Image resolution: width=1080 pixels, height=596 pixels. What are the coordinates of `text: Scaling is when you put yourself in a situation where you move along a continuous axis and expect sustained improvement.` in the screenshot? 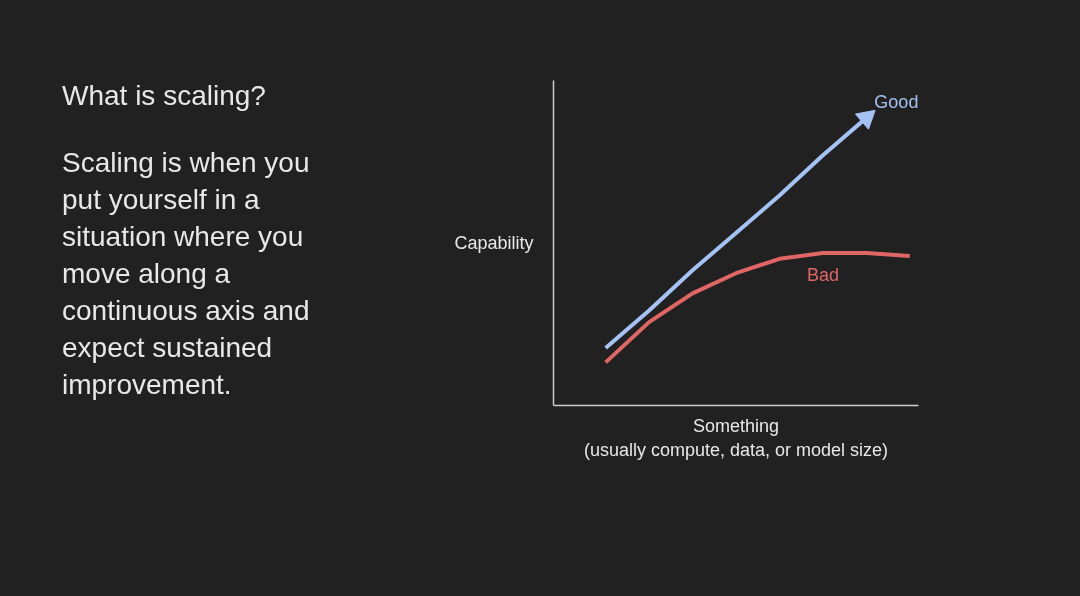 It's located at (186, 274).